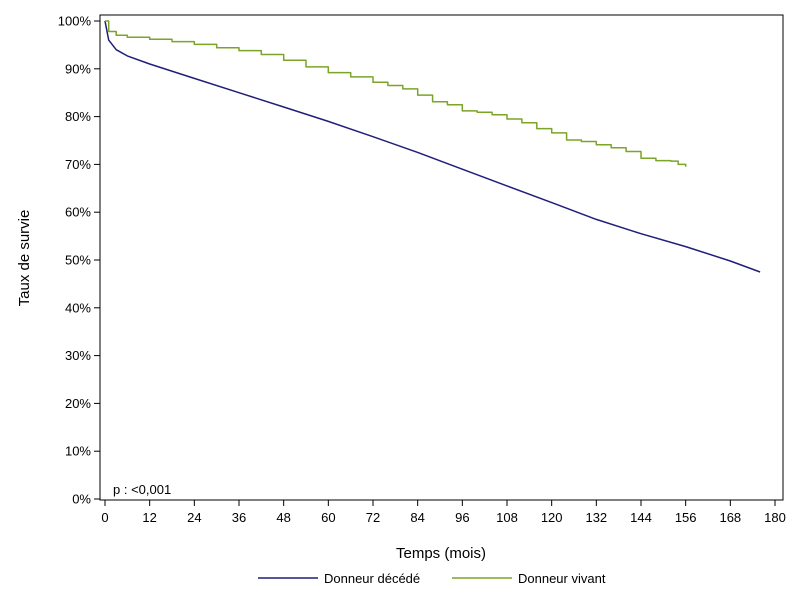  Describe the element at coordinates (78, 212) in the screenshot. I see `y-tick-label: 60%` at that location.